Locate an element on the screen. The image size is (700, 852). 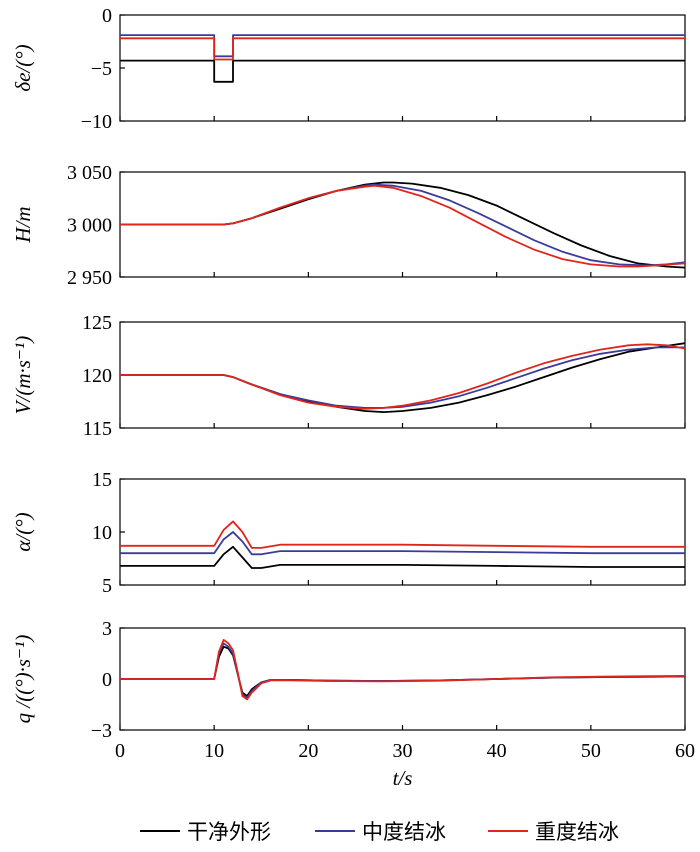
y-tick-label: 125 is located at coordinates (97, 323).